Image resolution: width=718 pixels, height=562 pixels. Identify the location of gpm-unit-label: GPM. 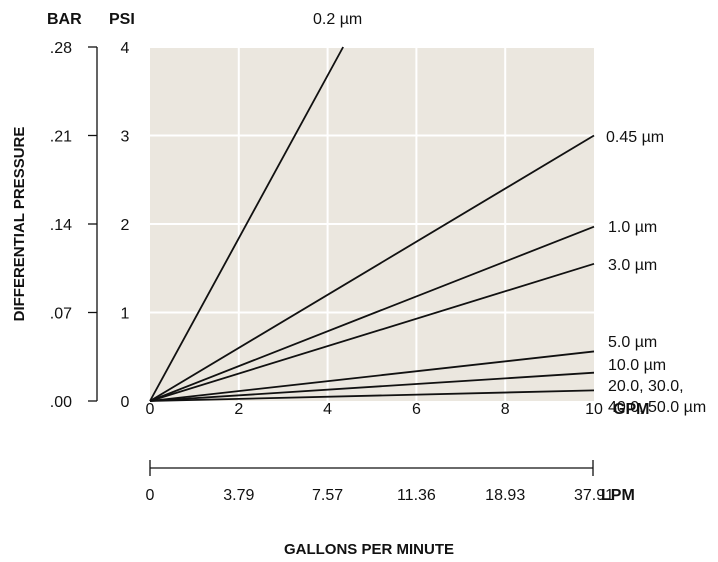
(631, 409).